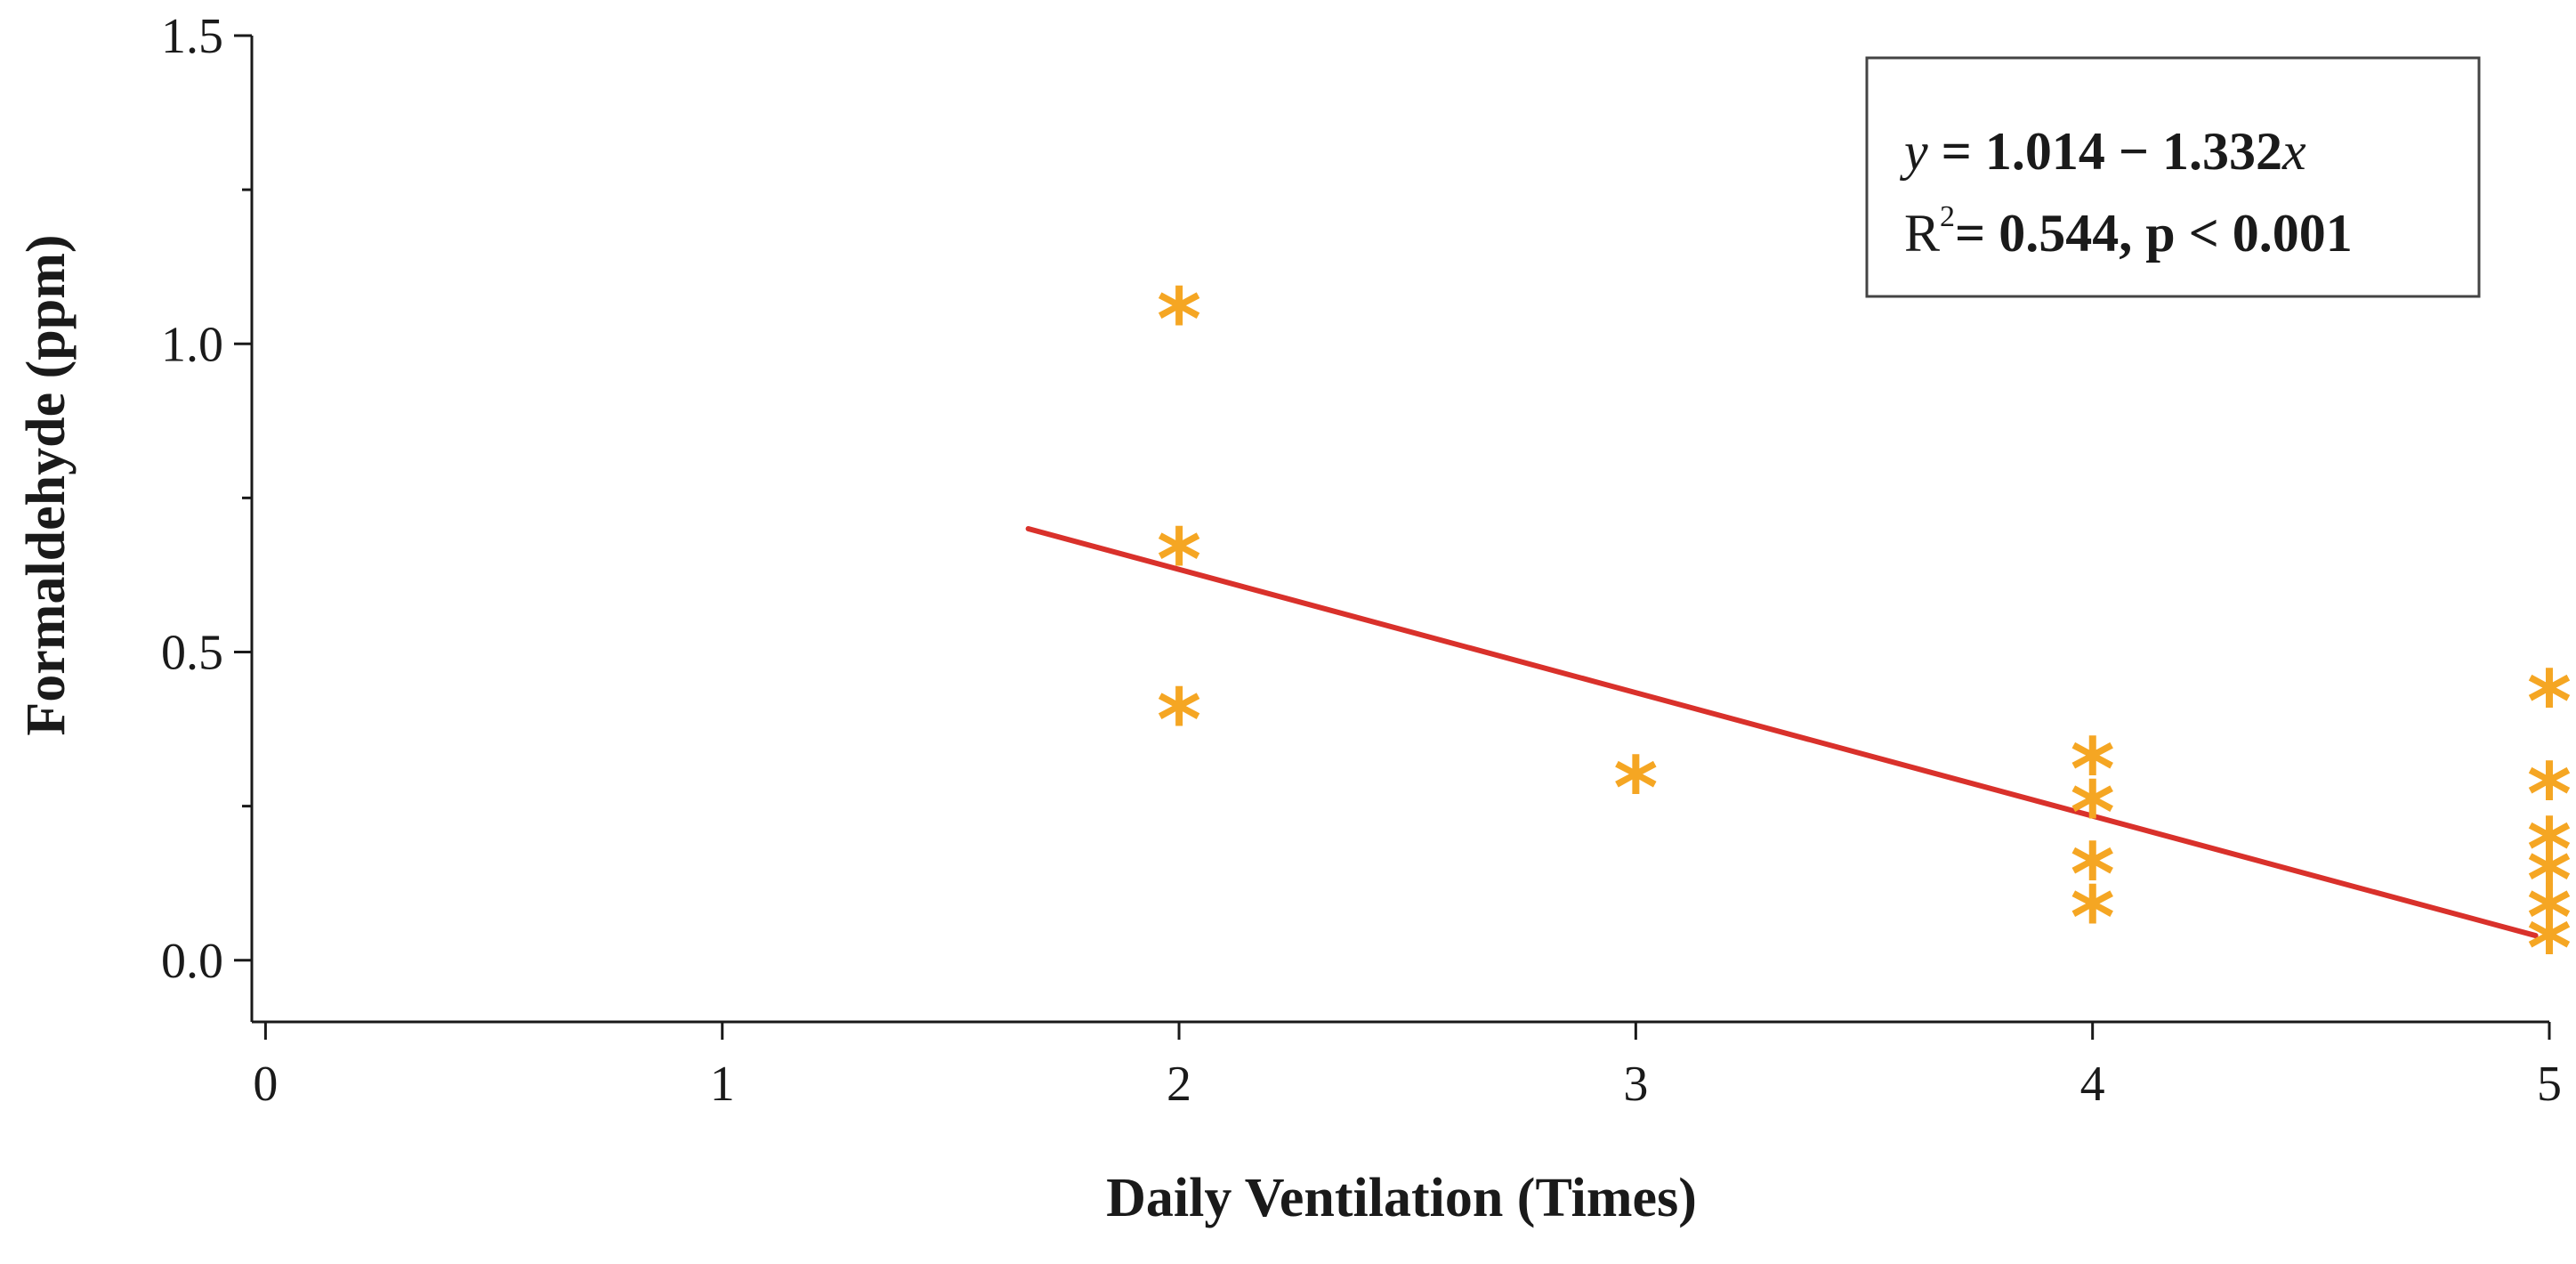  I want to click on x-tick-label-0: 0, so click(265, 1084).